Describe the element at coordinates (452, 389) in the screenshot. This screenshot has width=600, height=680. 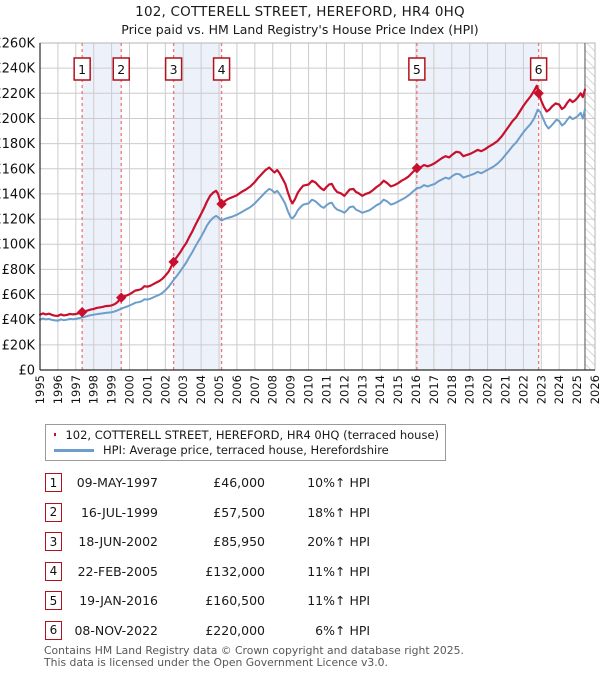
I see `x-tick-label: 2018` at that location.